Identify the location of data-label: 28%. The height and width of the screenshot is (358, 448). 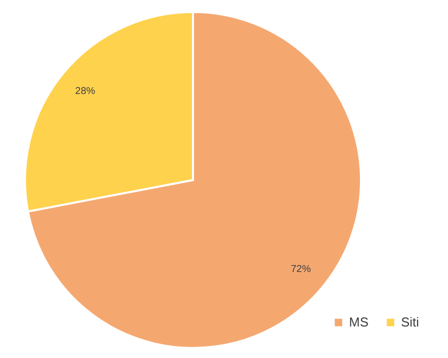
(85, 91).